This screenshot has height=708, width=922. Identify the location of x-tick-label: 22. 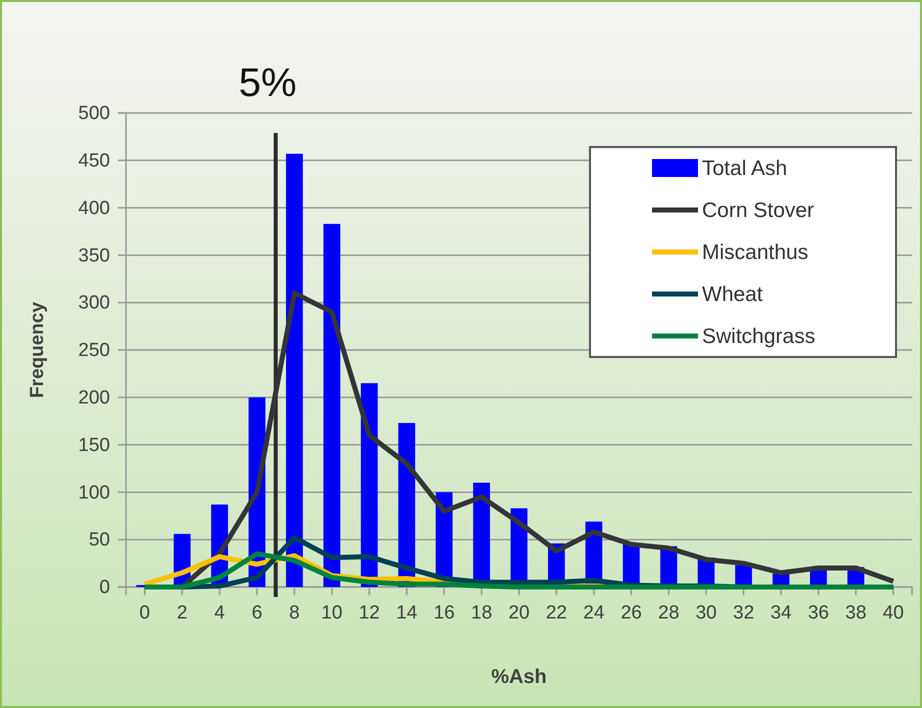
(556, 613).